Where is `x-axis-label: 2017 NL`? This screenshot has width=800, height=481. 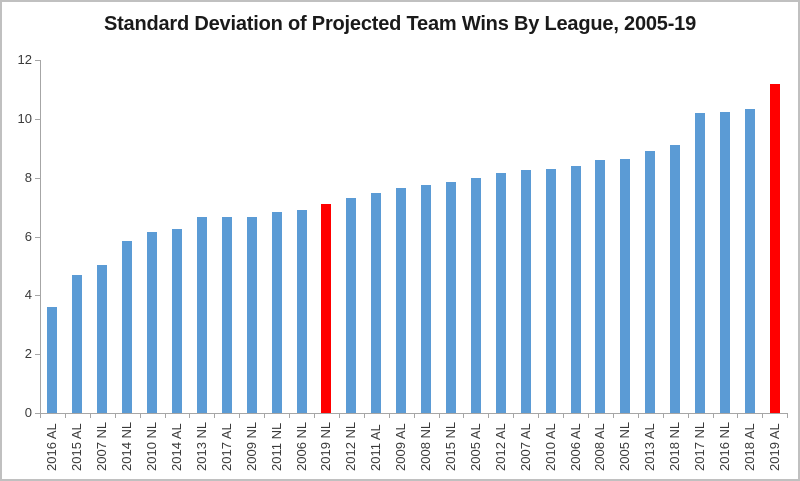 x-axis-label: 2017 NL is located at coordinates (700, 446).